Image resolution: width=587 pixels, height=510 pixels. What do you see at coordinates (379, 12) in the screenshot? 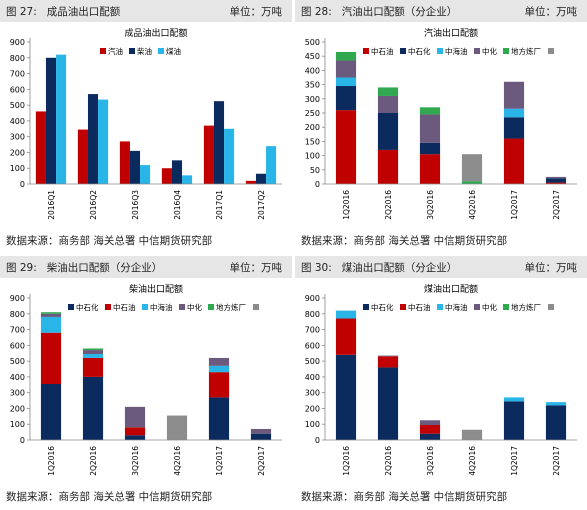
I see `figure-title: 图 28: 汽油出口配额（分企业）` at bounding box center [379, 12].